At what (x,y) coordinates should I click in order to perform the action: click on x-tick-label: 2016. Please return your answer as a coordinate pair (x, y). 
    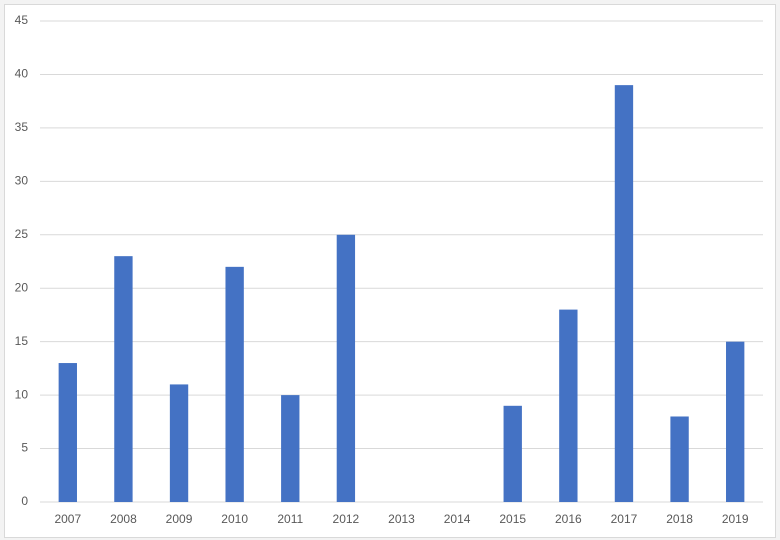
    Looking at the image, I should click on (568, 519).